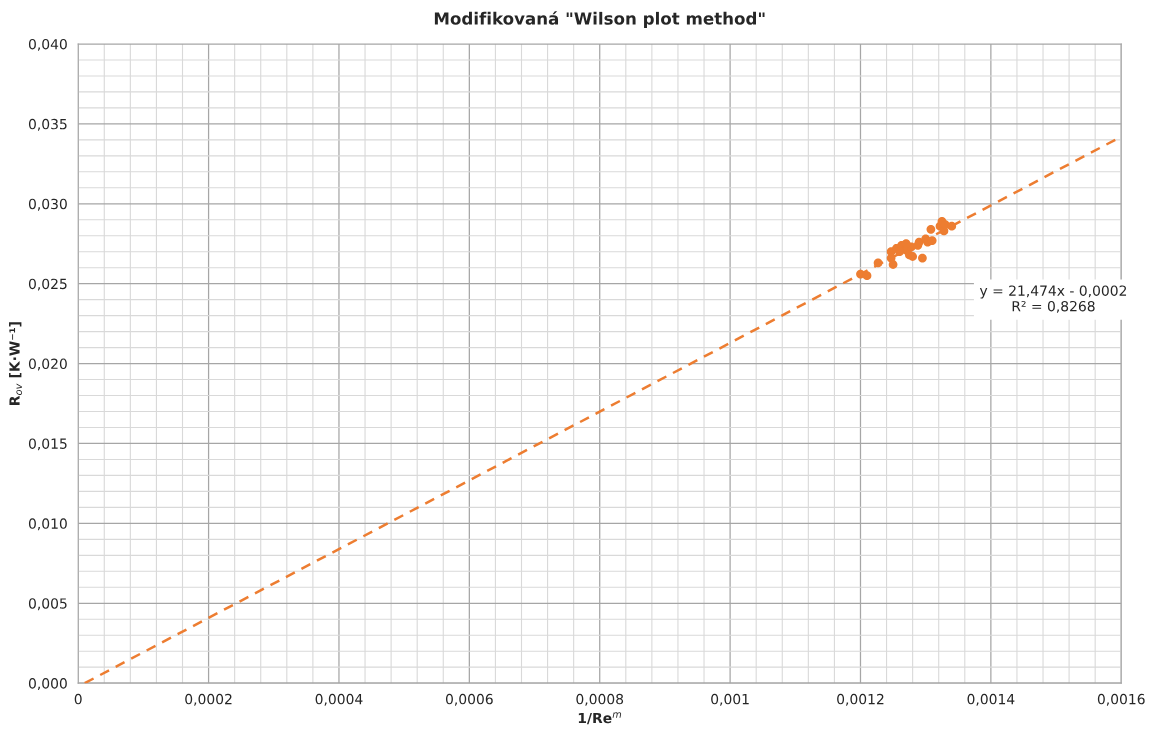  Describe the element at coordinates (991, 699) in the screenshot. I see `x-tick-label: 0,0014` at that location.